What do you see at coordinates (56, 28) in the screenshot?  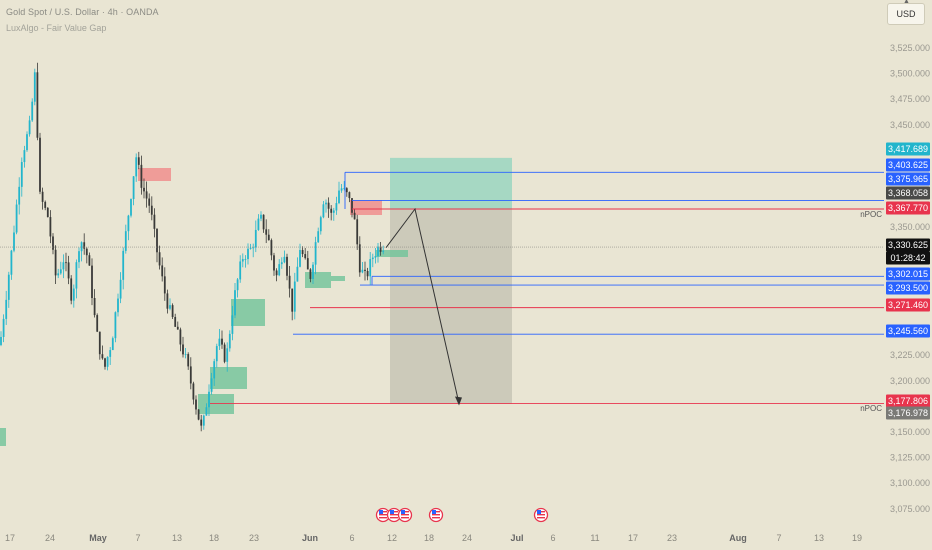 I see `indicator-label: LuxAlgo - Fair Value Gap` at bounding box center [56, 28].